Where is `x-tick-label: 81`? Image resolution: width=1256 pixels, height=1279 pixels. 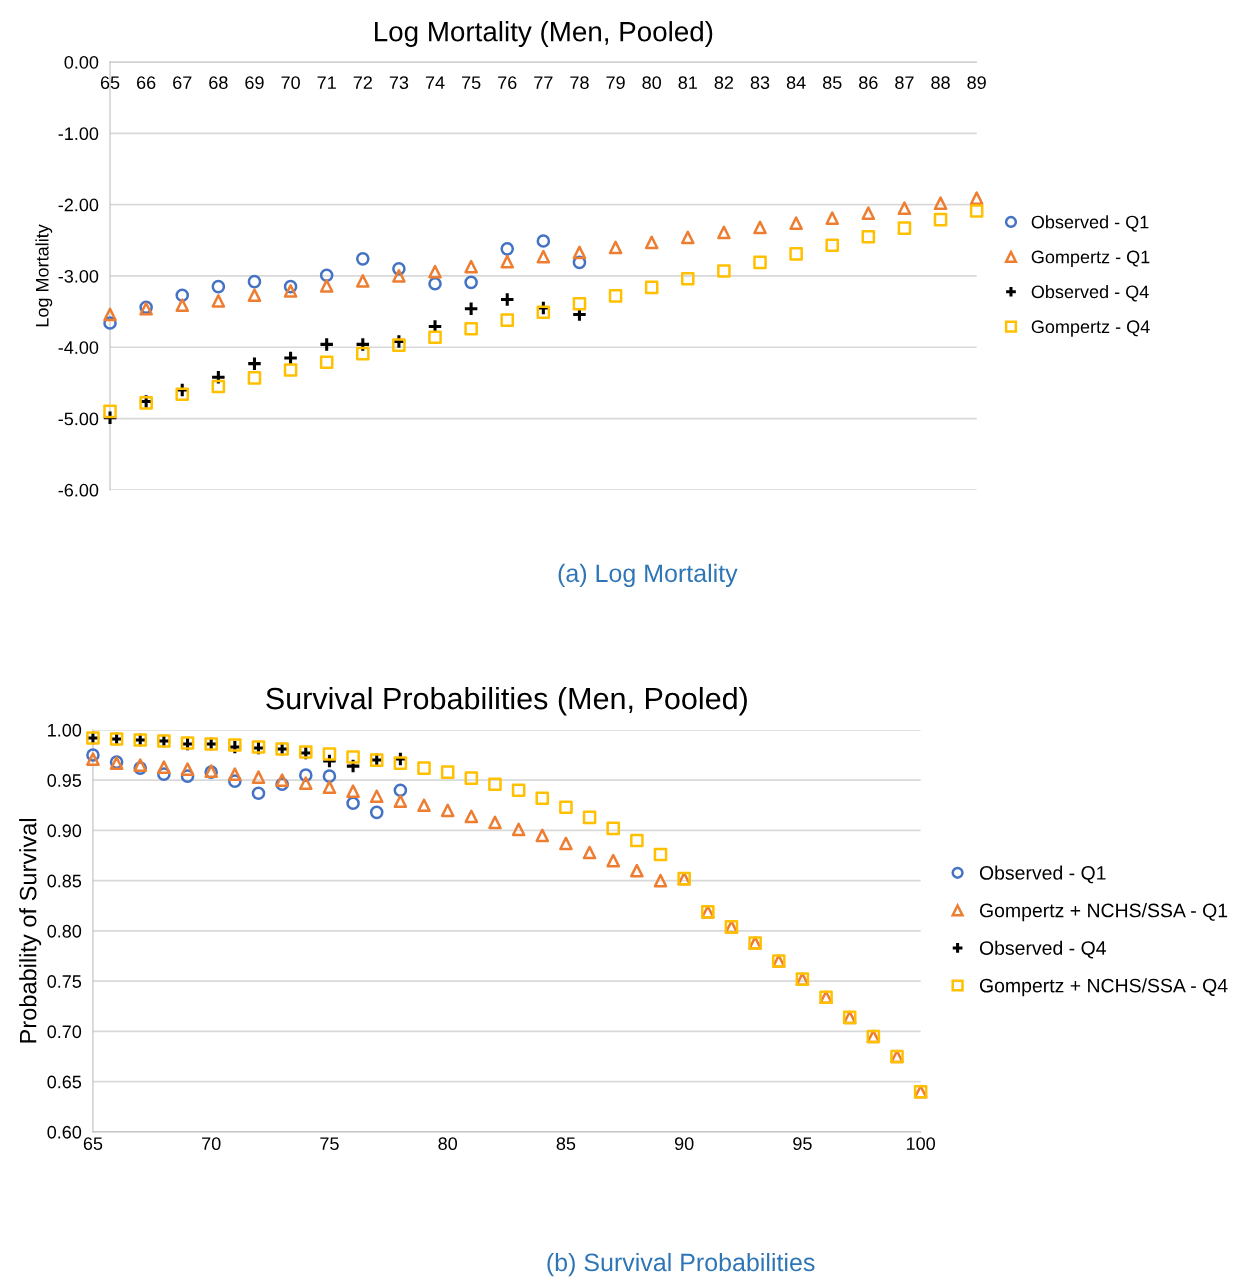
x-tick-label: 81 is located at coordinates (687, 83).